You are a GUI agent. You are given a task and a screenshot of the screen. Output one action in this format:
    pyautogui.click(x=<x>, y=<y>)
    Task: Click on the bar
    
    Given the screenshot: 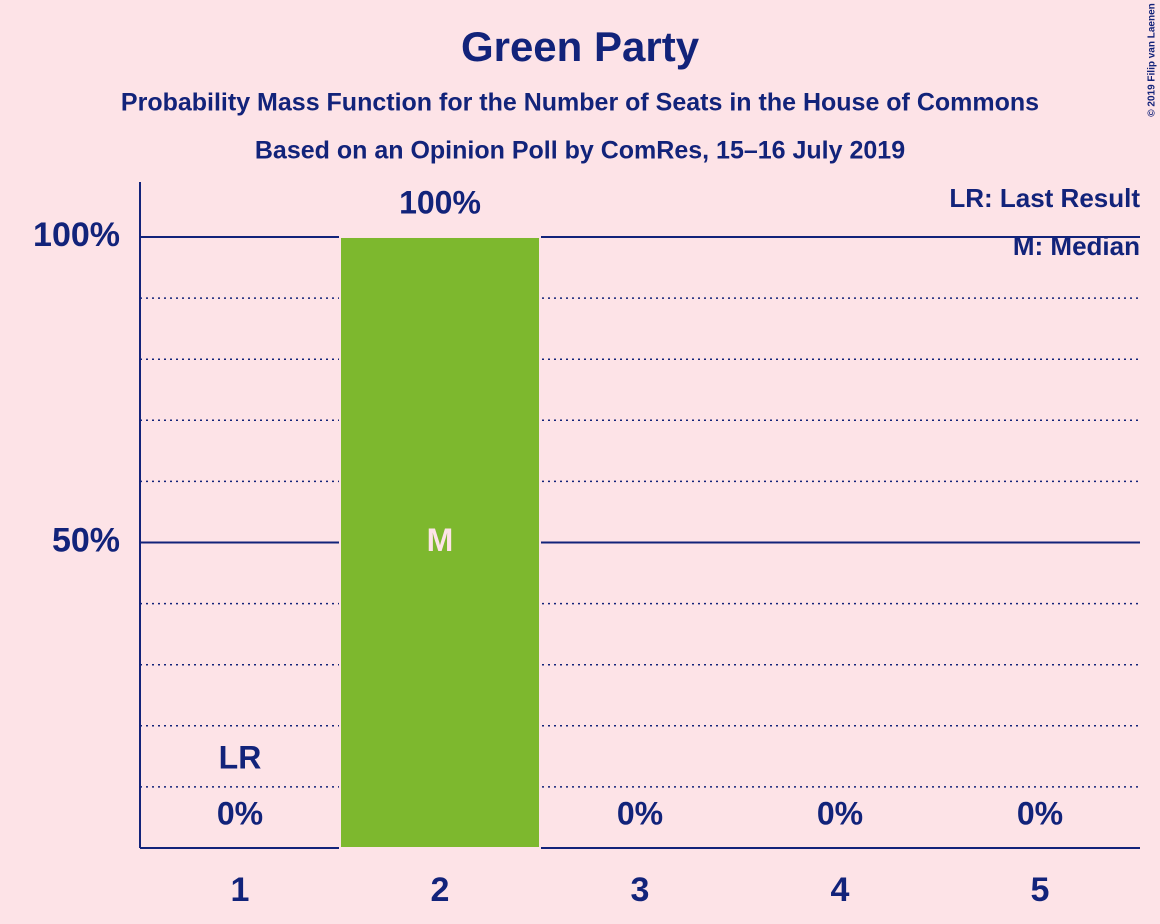 What is the action you would take?
    pyautogui.click(x=440, y=542)
    